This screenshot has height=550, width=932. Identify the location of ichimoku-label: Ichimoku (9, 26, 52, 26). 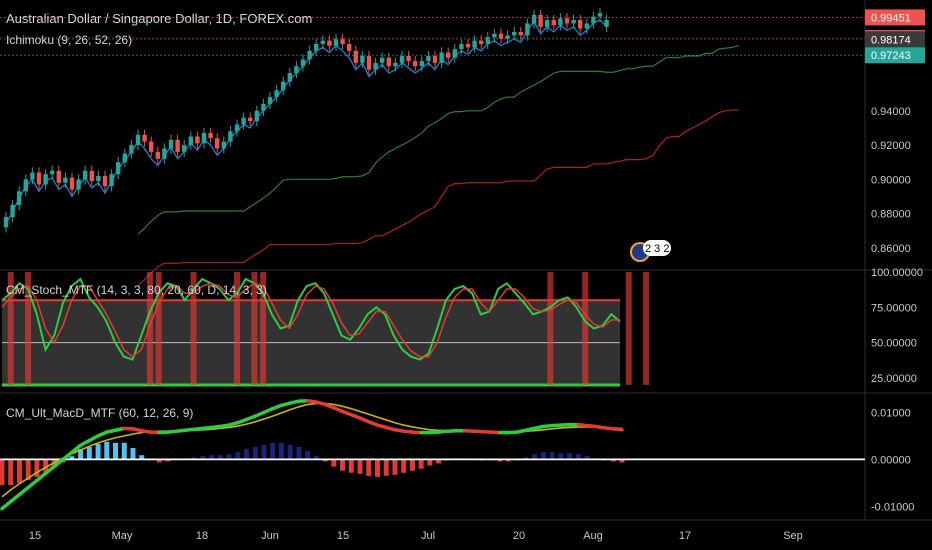
(69, 40).